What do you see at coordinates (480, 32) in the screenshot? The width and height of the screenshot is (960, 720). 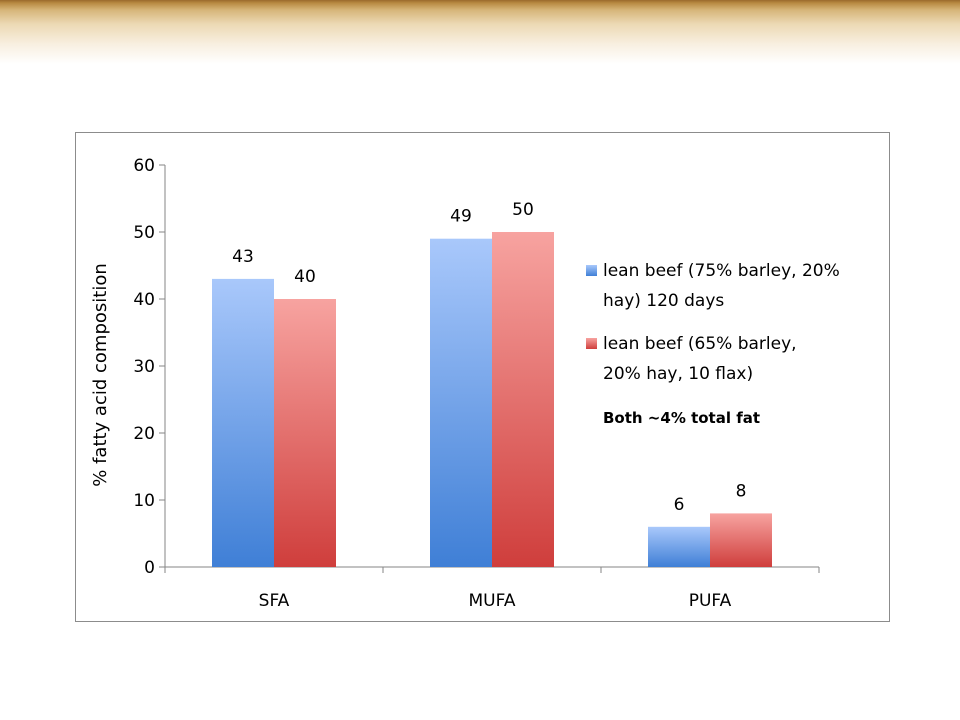 I see `header-band` at bounding box center [480, 32].